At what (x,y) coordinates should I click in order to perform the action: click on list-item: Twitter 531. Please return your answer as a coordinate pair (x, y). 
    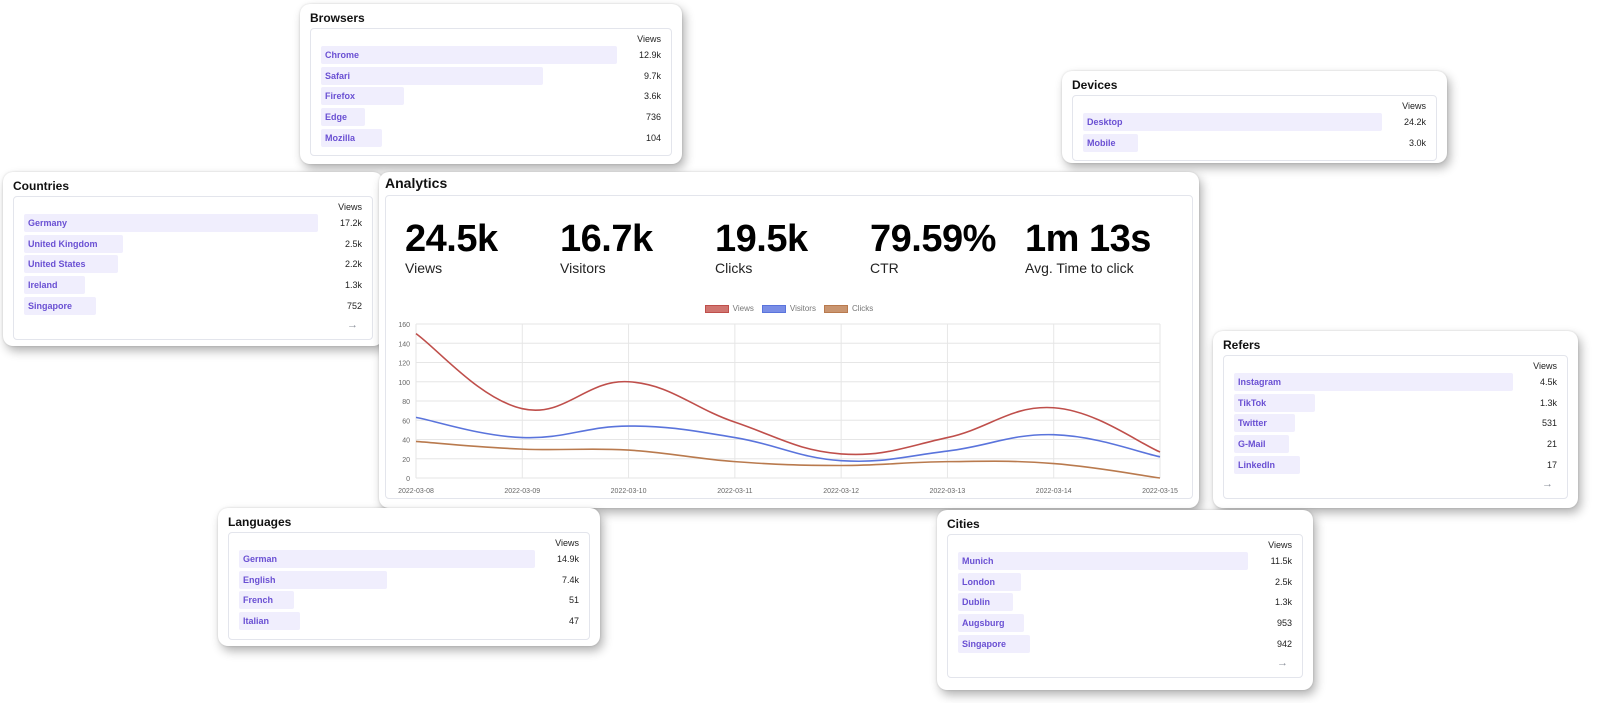
    Looking at the image, I should click on (1395, 423).